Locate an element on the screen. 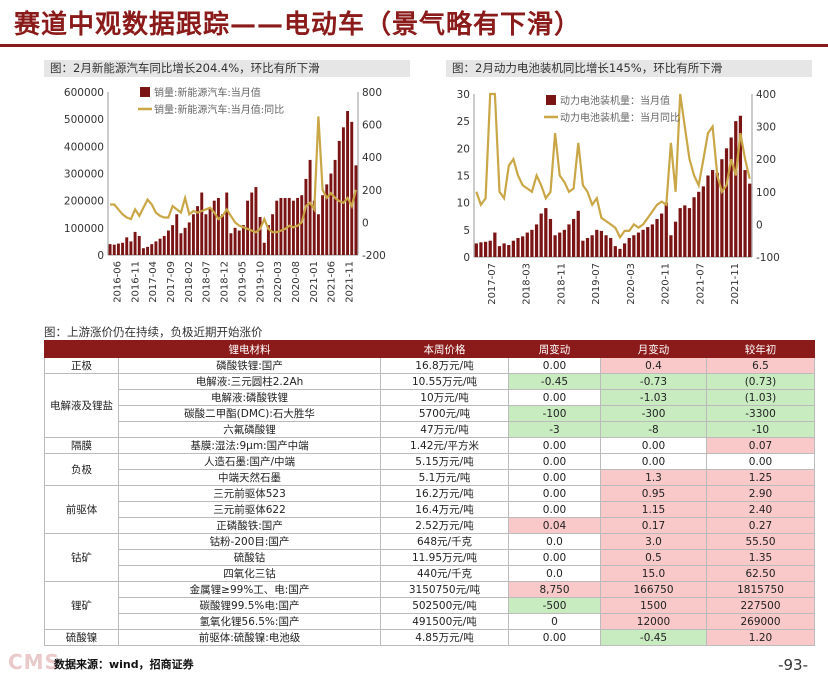  c2-yright-tick: -100 is located at coordinates (768, 258).